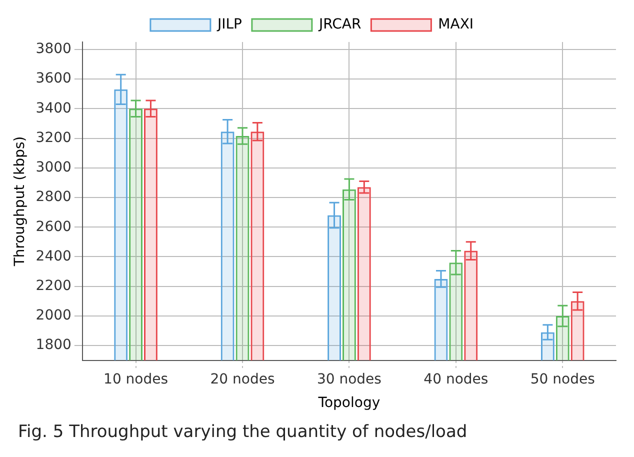 The height and width of the screenshot is (457, 634). What do you see at coordinates (229, 24) in the screenshot?
I see `legend-label: JILP` at bounding box center [229, 24].